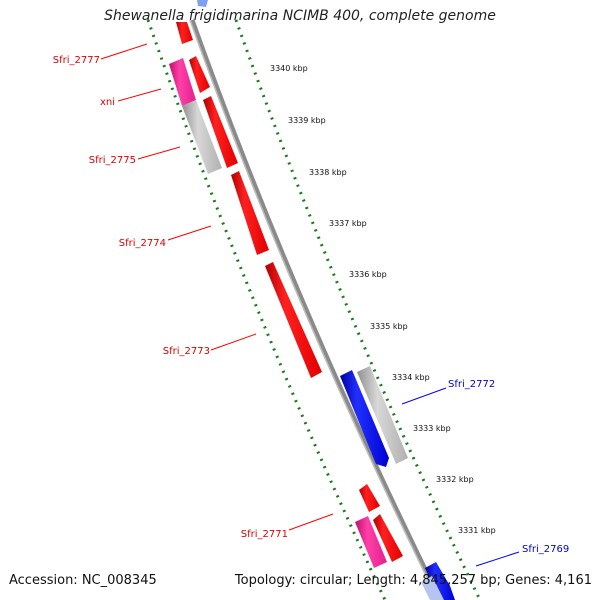  Describe the element at coordinates (348, 223) in the screenshot. I see `ruler-label: 3337 kbp` at that location.